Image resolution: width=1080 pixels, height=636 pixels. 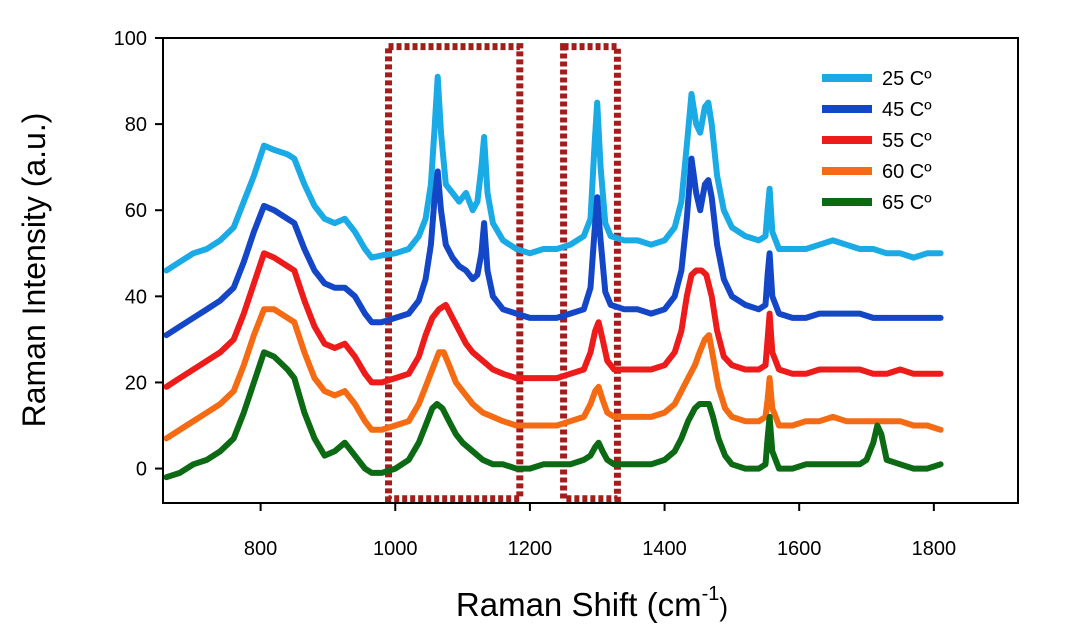 What do you see at coordinates (934, 549) in the screenshot?
I see `x-tick-label-1800: 1800` at bounding box center [934, 549].